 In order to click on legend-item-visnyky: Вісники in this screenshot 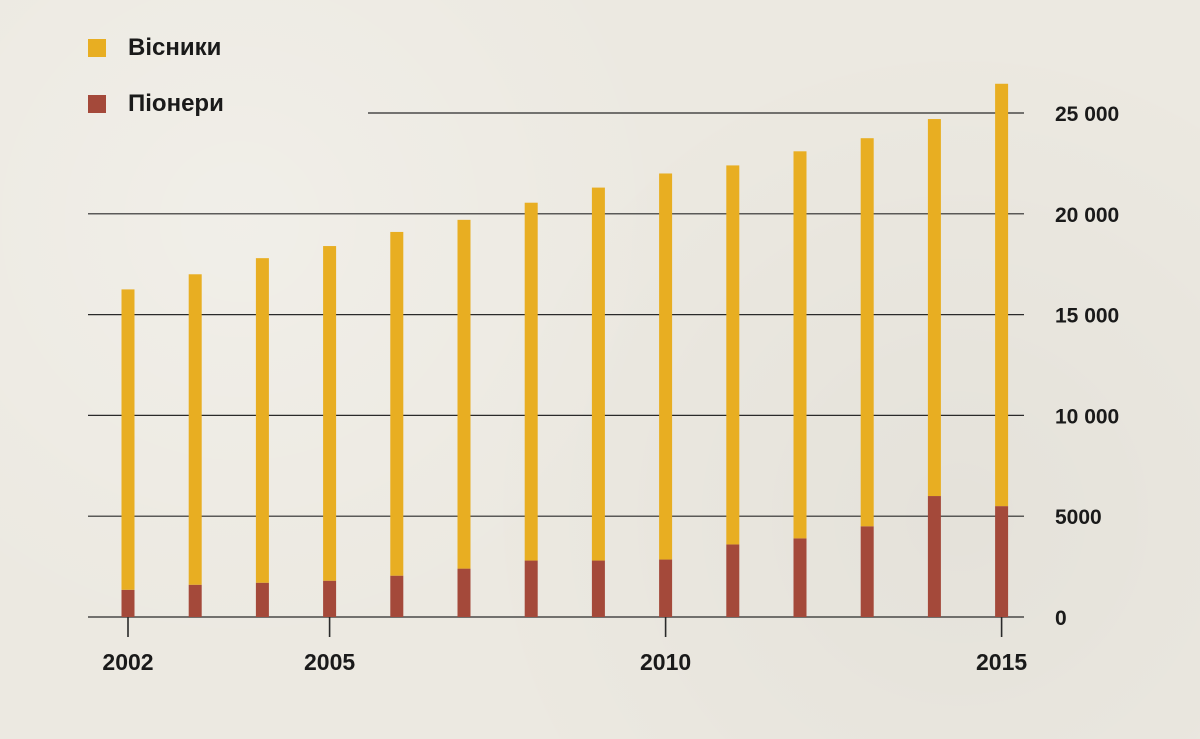, I will do `click(156, 48)`.